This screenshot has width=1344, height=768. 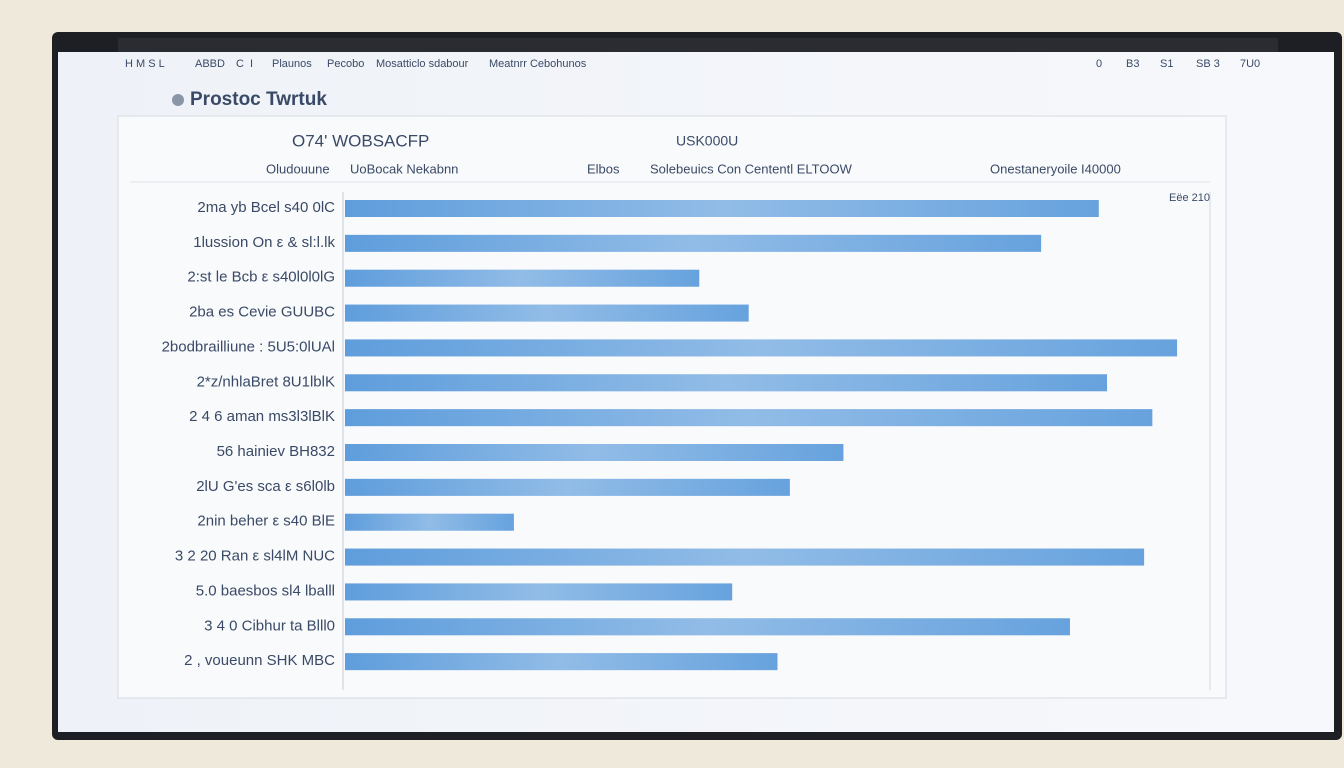 I want to click on y-tick-label: 2ma yb Bcel s40 0lC, so click(x=266, y=207).